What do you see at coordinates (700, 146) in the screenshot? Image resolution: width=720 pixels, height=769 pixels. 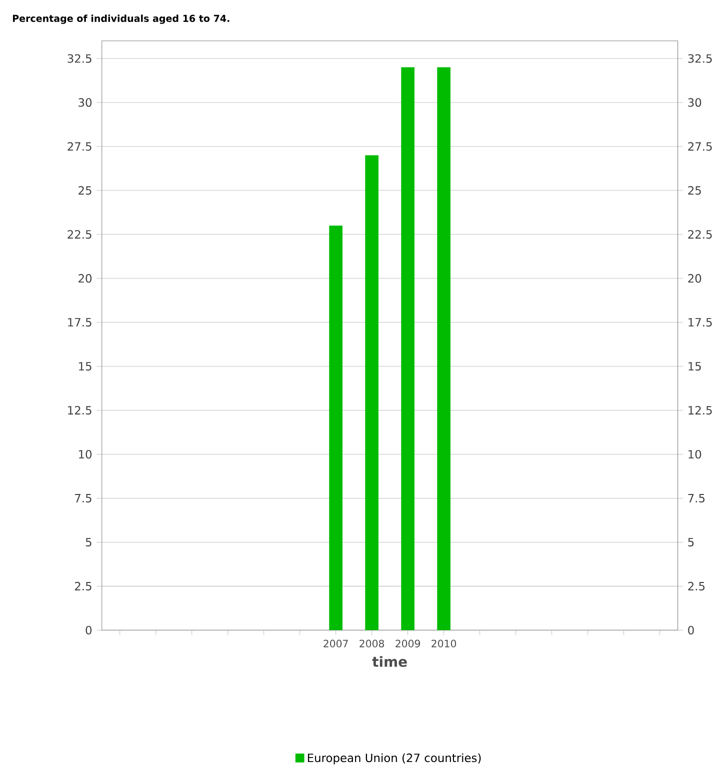 I see `y-tick-label: 27.5` at bounding box center [700, 146].